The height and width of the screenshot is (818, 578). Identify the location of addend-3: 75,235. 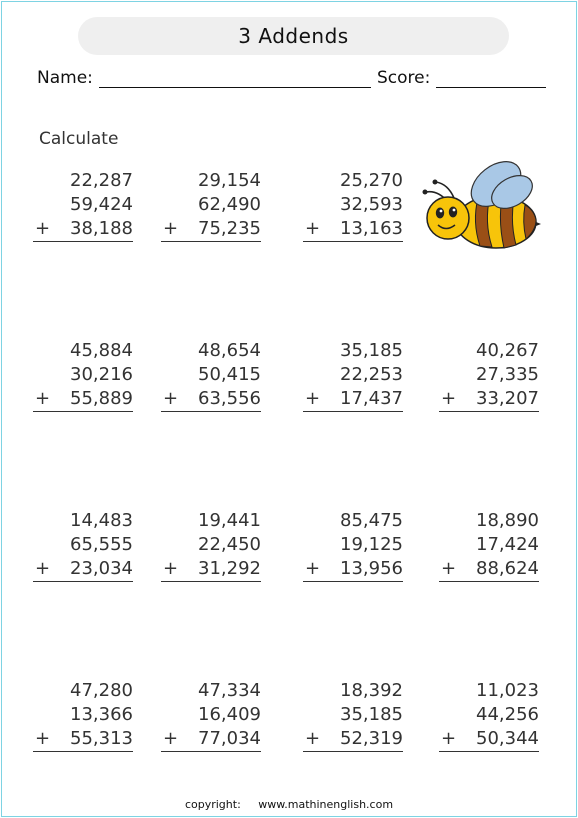
(229, 228).